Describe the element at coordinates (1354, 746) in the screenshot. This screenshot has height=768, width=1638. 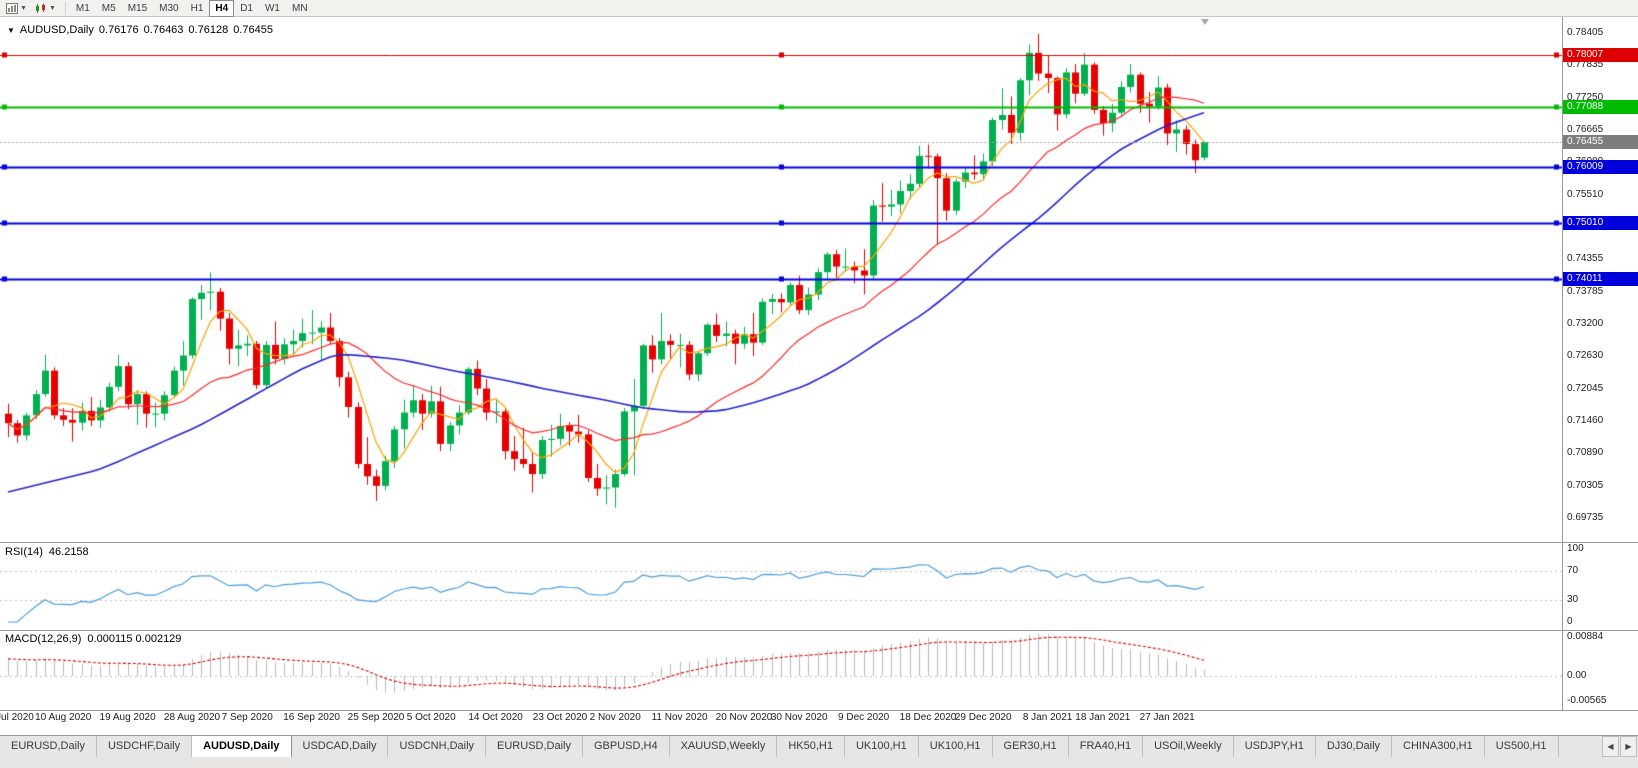
I see `tab-dj30-daily: DJ30,Daily` at that location.